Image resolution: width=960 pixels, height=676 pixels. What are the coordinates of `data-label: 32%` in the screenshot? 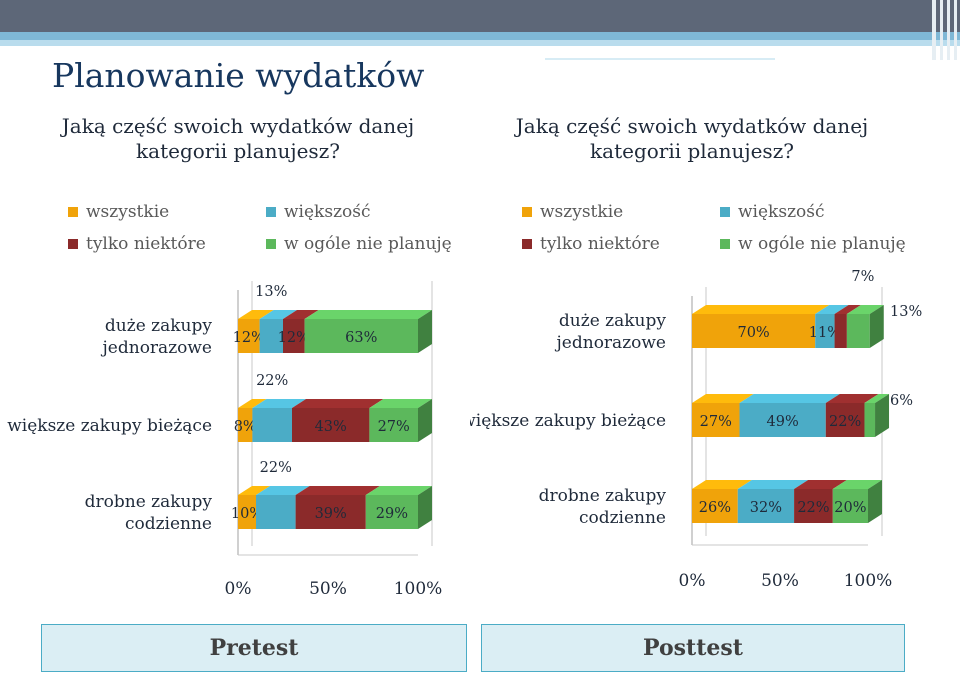 It's located at (766, 508).